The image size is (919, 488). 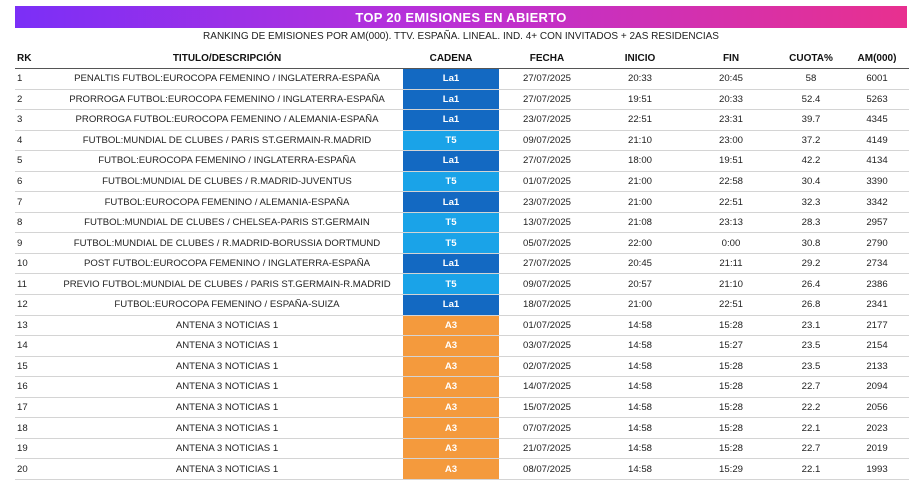 I want to click on end-time-cell: 23:31, so click(x=731, y=120).